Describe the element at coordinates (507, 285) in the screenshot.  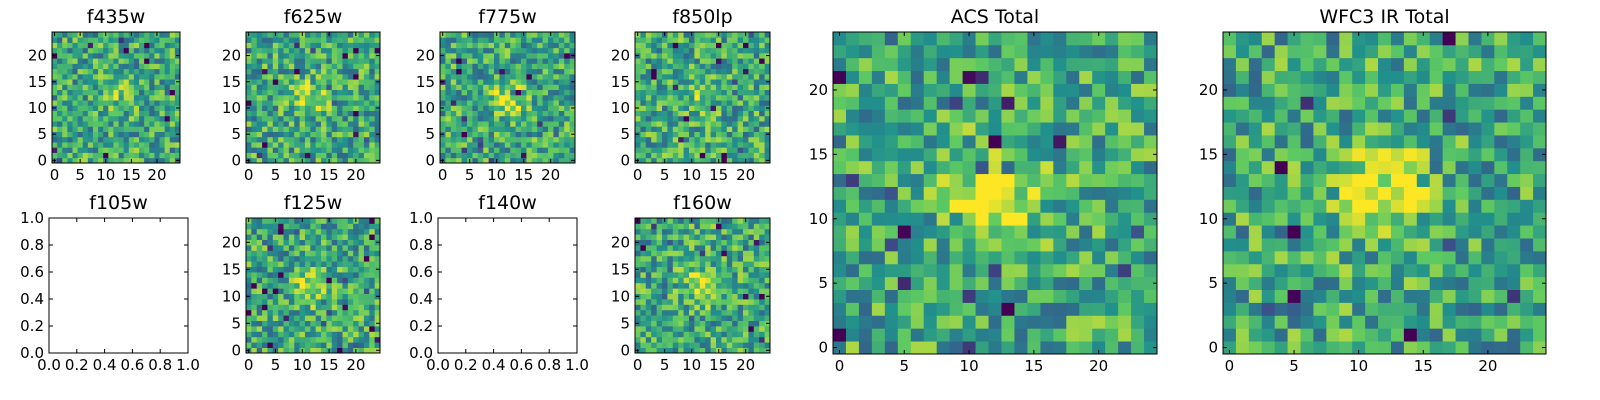
I see `axes-frame-f140w` at that location.